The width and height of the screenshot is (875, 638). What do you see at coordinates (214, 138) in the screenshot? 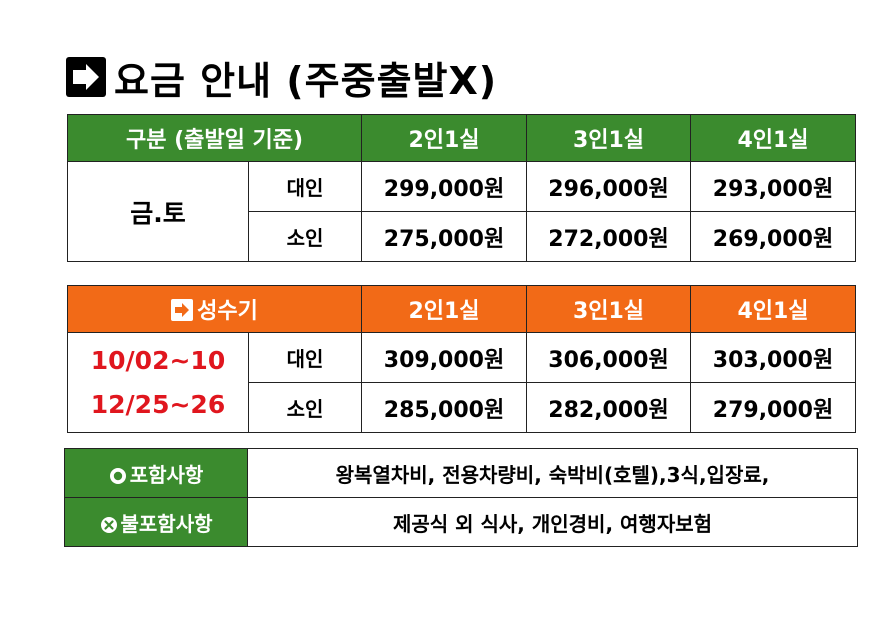
I see `category-header: 구분 (출발일 기준)` at bounding box center [214, 138].